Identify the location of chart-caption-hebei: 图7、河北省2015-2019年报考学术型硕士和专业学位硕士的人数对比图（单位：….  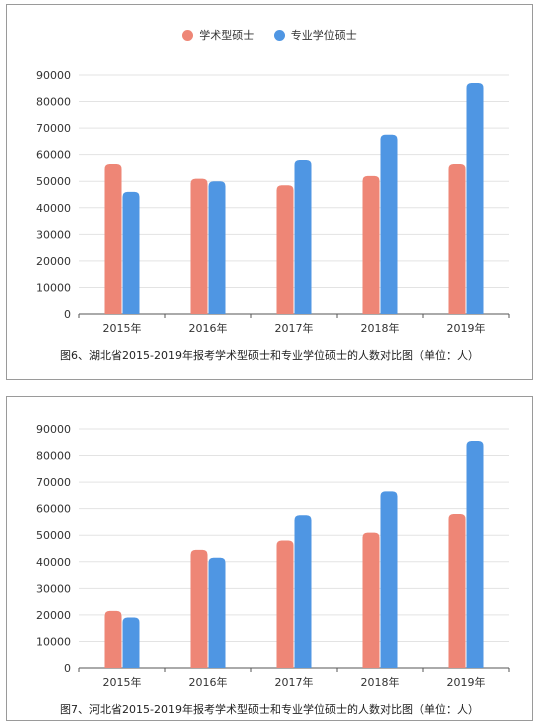
(269, 709).